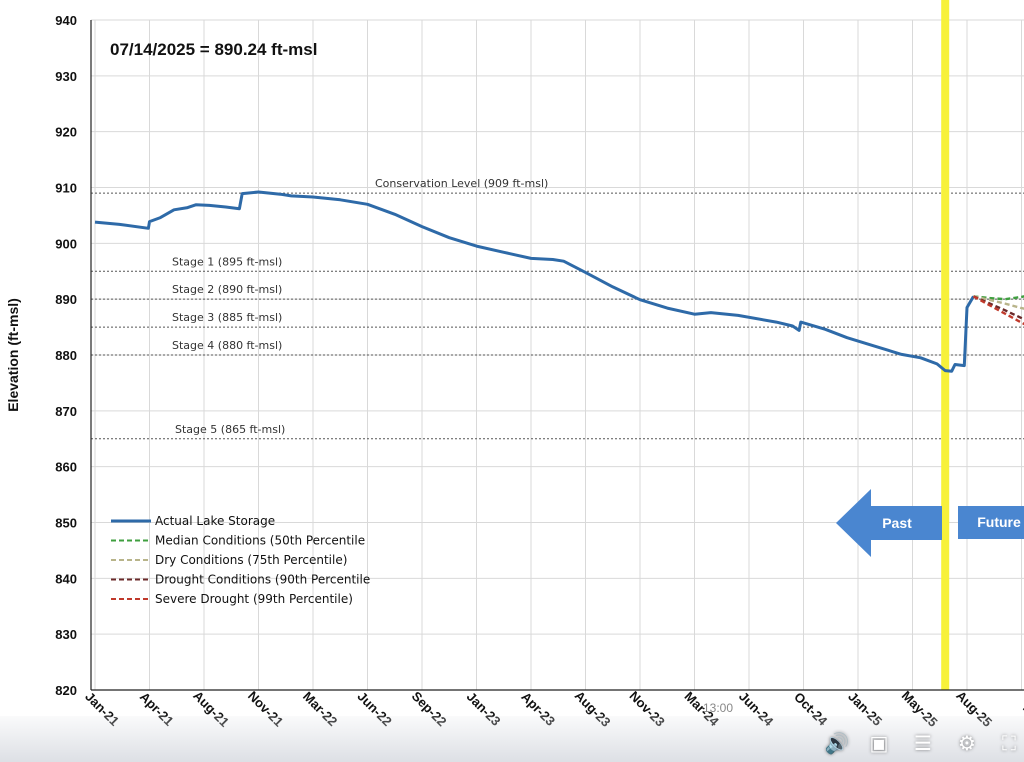 Image resolution: width=1024 pixels, height=762 pixels. I want to click on reference-line-label: Stage 2 (890 ft-msl), so click(227, 289).